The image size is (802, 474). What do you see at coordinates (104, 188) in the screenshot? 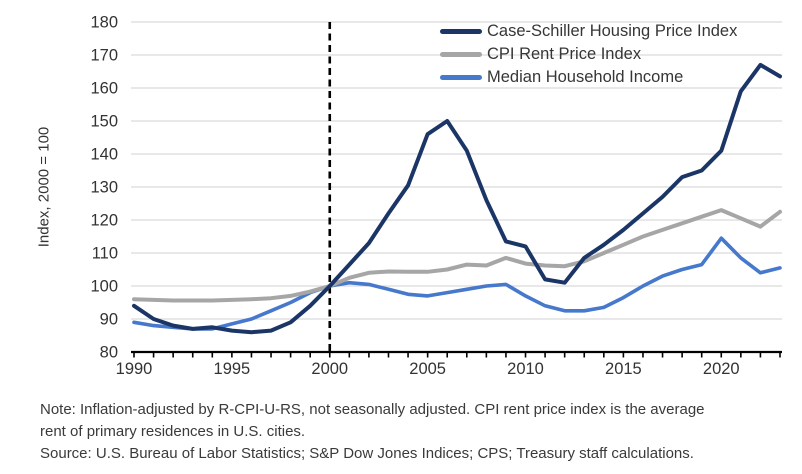
I see `y-tick-label: 130` at bounding box center [104, 188].